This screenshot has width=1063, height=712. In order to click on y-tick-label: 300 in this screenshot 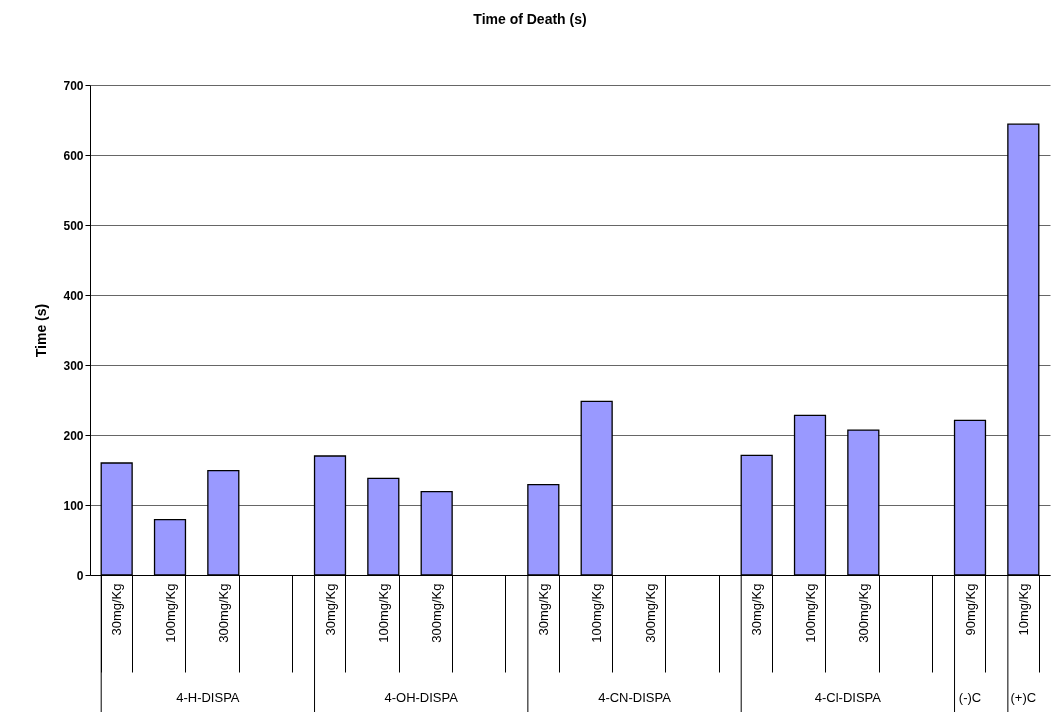, I will do `click(73, 365)`.